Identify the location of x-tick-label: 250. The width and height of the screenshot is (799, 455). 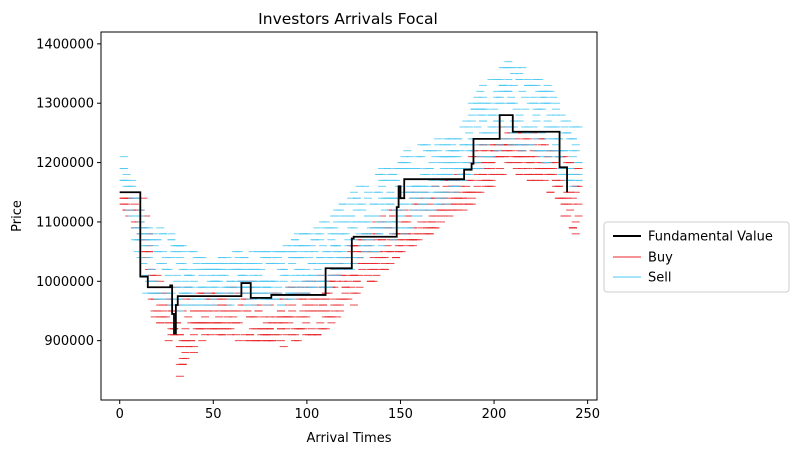
(587, 414).